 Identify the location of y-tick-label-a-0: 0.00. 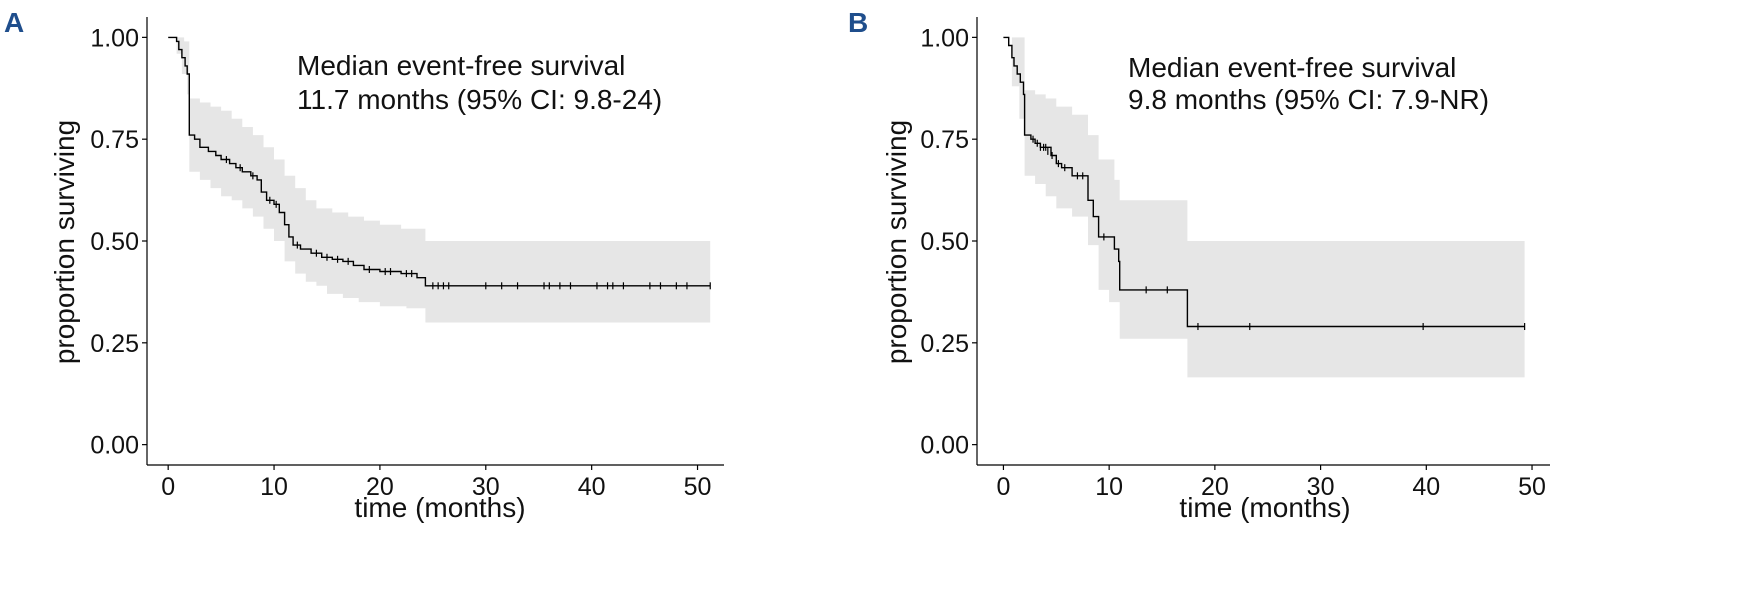
(114, 446).